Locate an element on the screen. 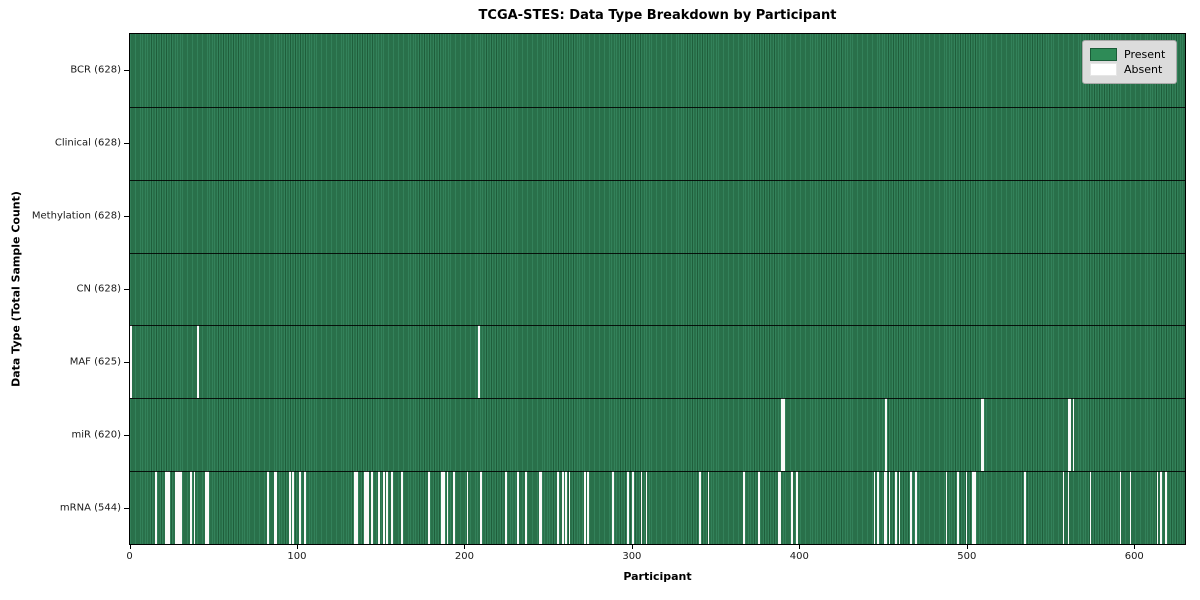 The width and height of the screenshot is (1200, 600). x-axis-label: Participant is located at coordinates (657, 576).